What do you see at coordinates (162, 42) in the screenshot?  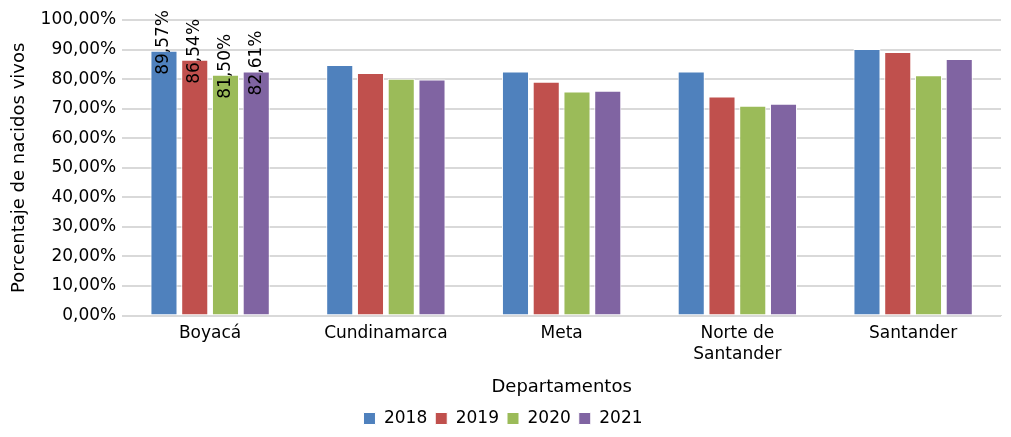 I see `data-label: 89,57%` at bounding box center [162, 42].